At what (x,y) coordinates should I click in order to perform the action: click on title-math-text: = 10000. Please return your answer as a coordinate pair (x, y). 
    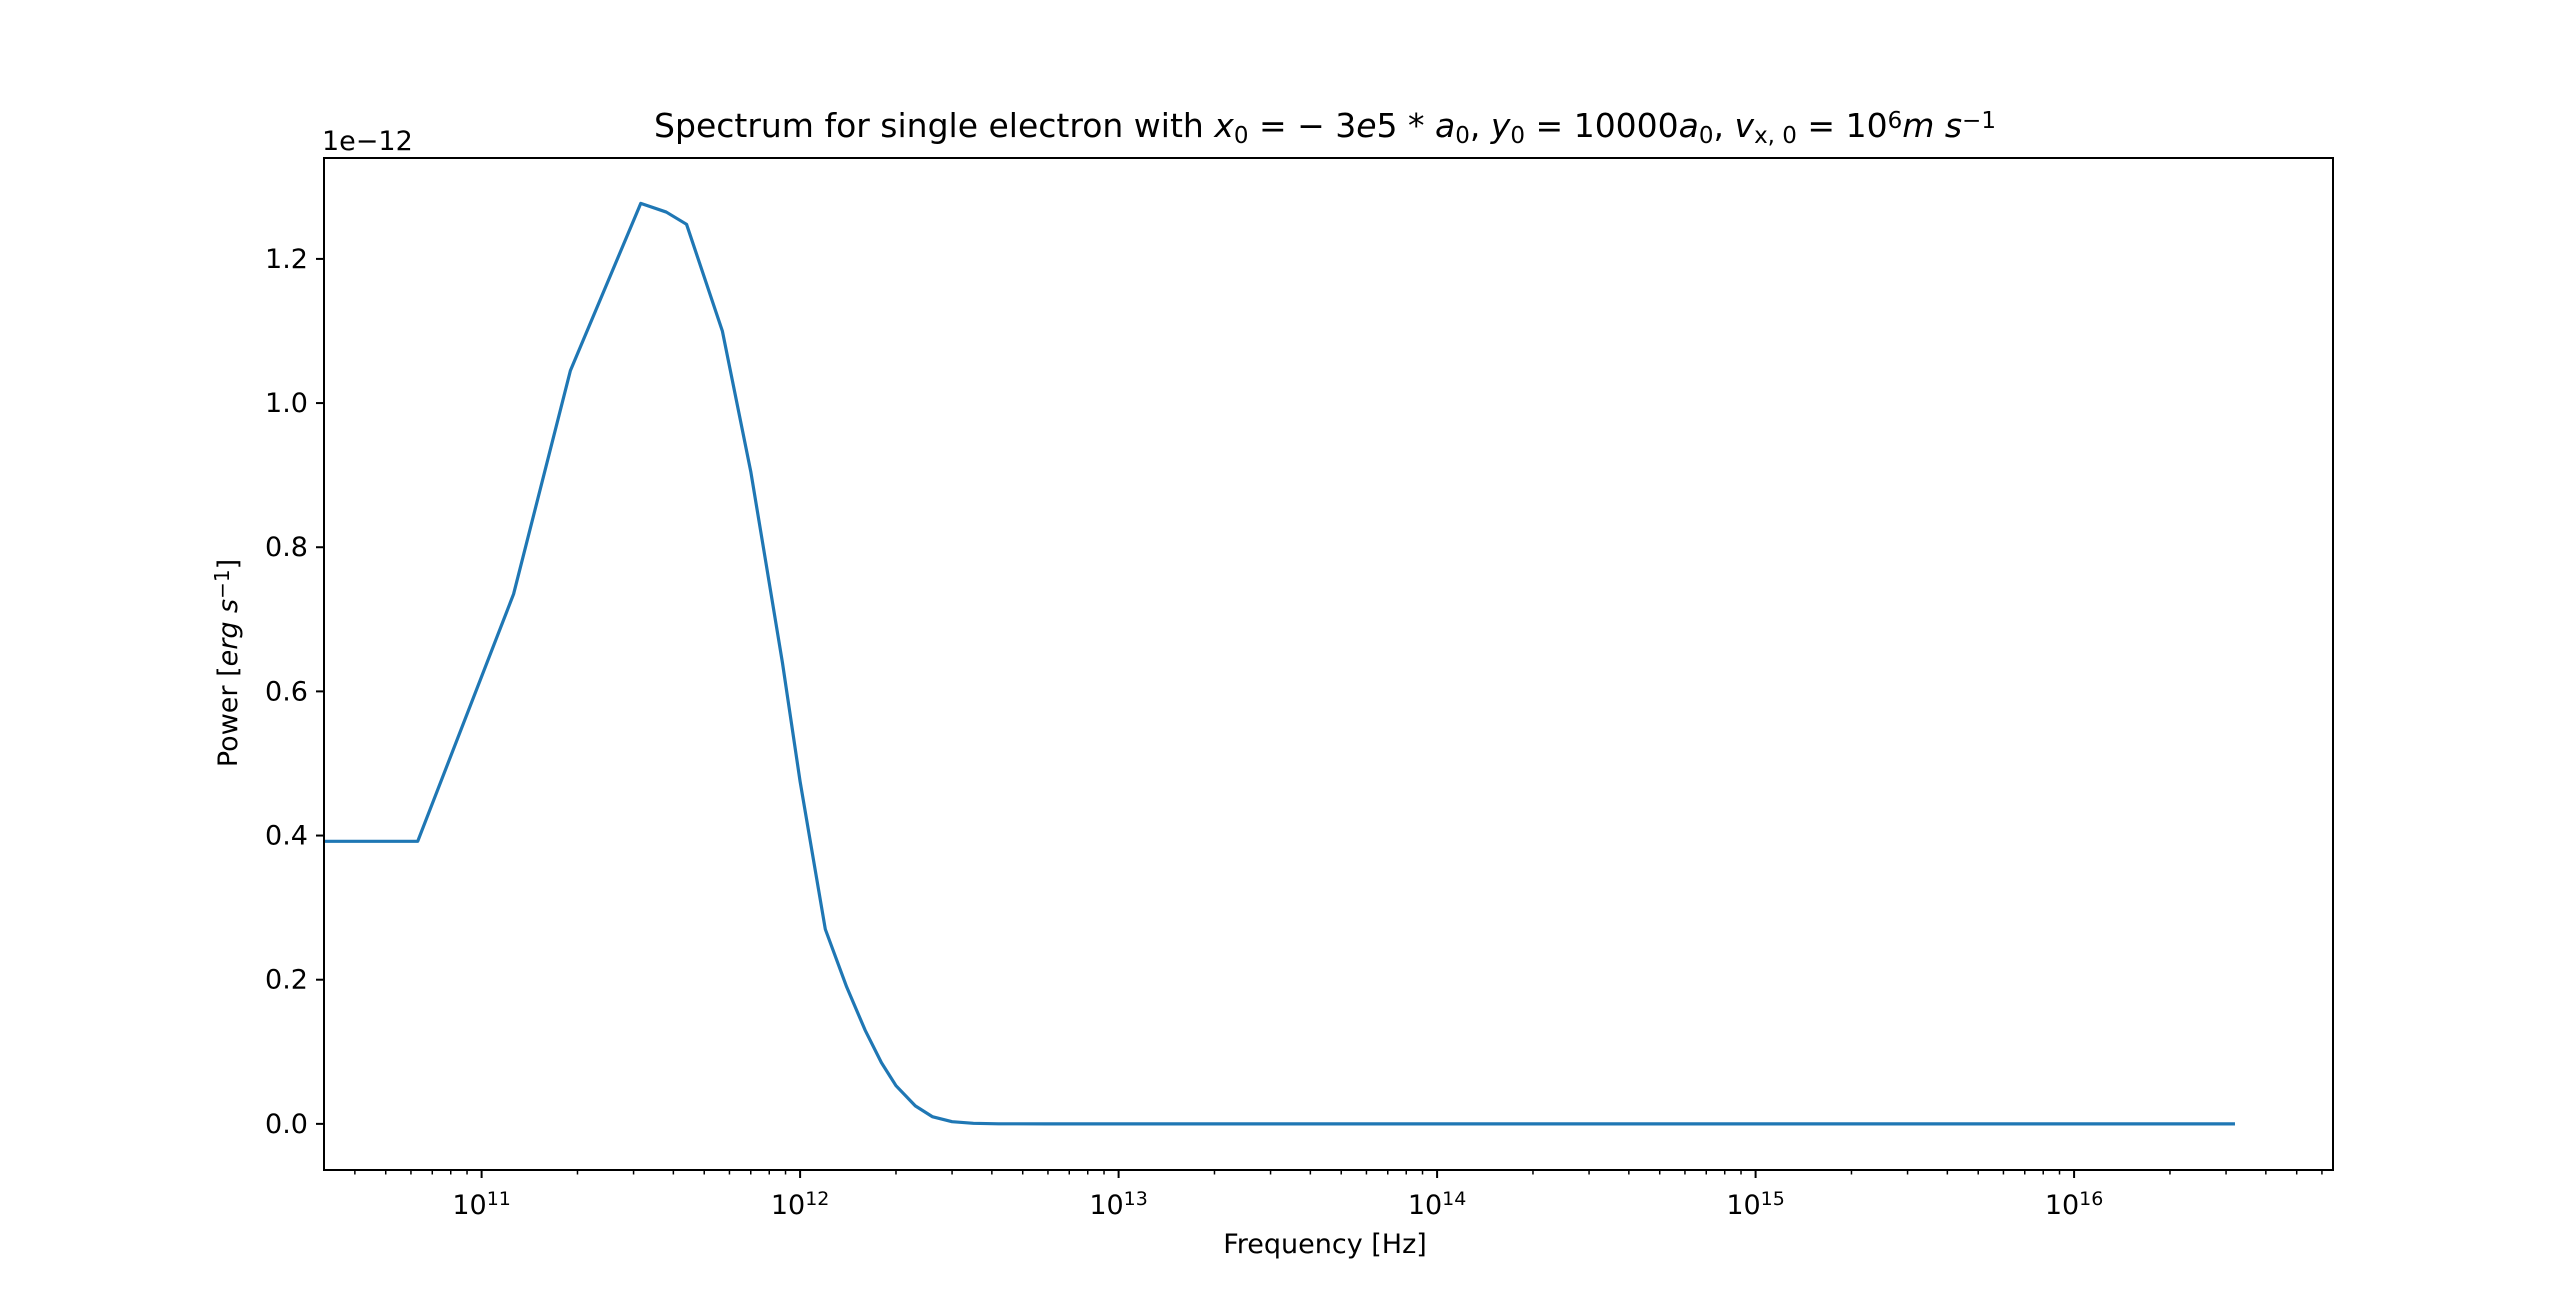
    Looking at the image, I should click on (1602, 125).